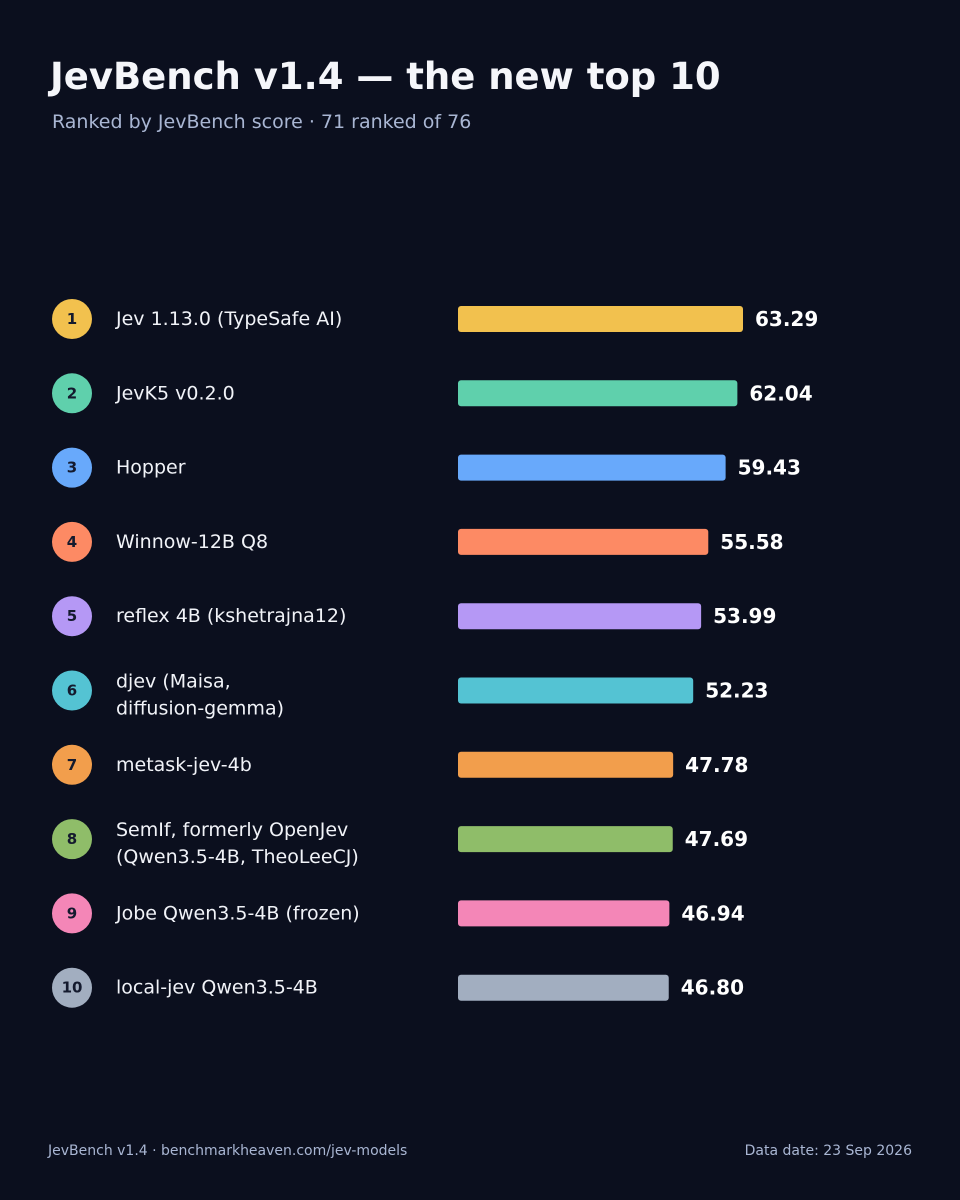 The width and height of the screenshot is (960, 1200). I want to click on rank-number: 2, so click(72, 393).